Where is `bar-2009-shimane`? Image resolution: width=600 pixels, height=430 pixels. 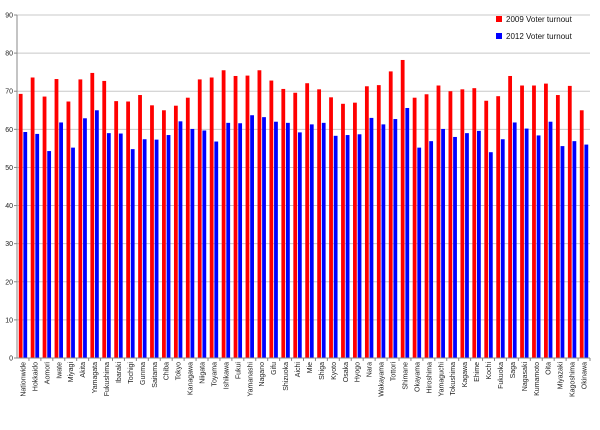 bar-2009-shimane is located at coordinates (402, 208).